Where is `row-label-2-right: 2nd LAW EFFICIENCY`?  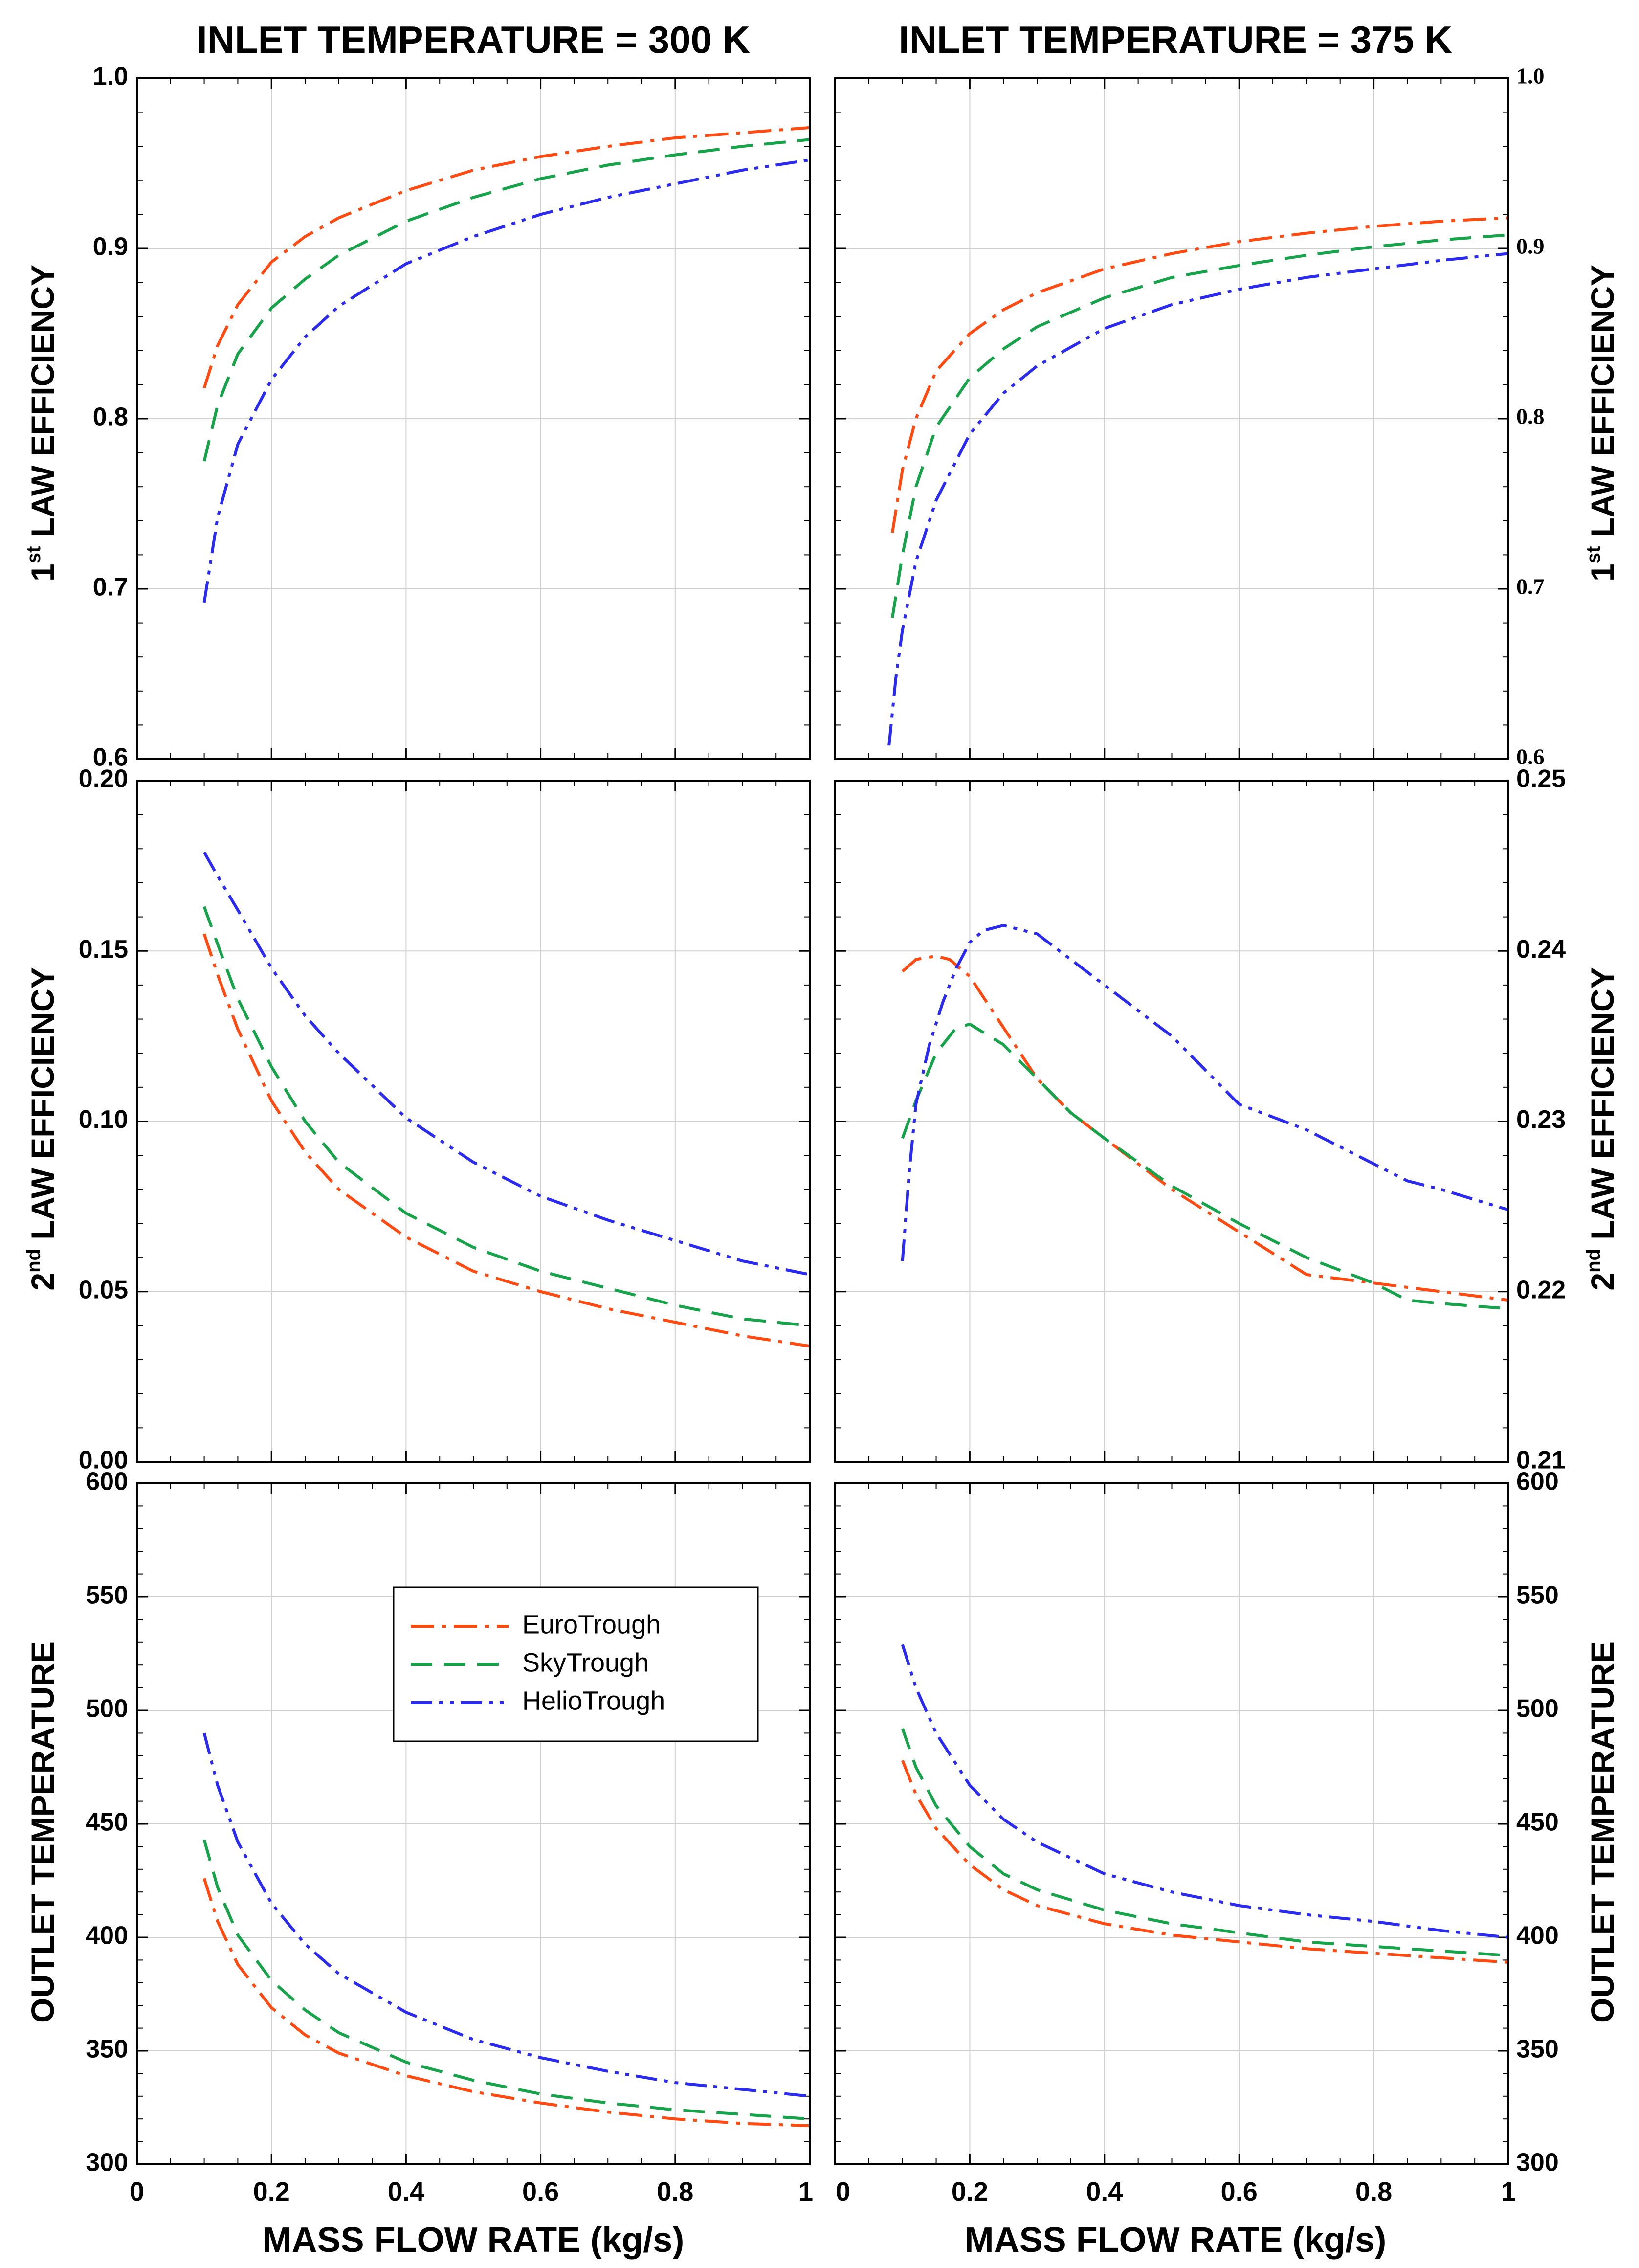 row-label-2-right: 2nd LAW EFFICIENCY is located at coordinates (1601, 1129).